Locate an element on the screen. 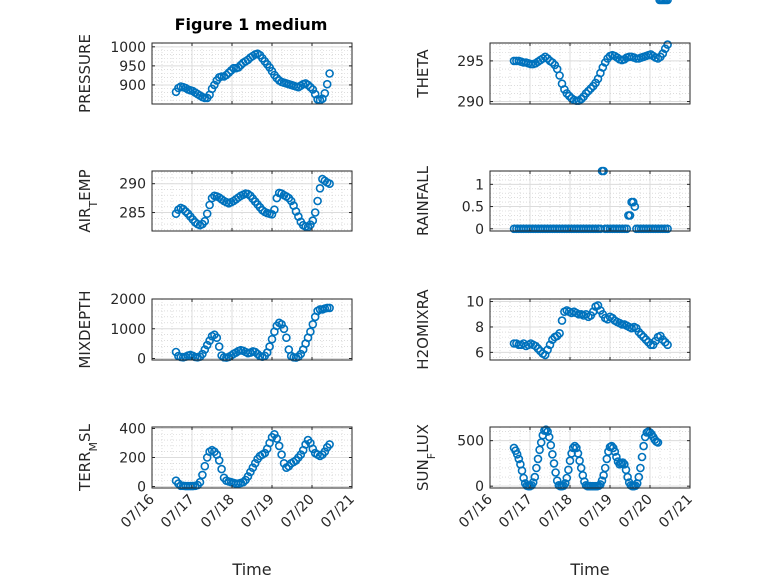 Image resolution: width=778 pixels, height=583 pixels. subplot-theta: 290 295 THETA is located at coordinates (552, 75).